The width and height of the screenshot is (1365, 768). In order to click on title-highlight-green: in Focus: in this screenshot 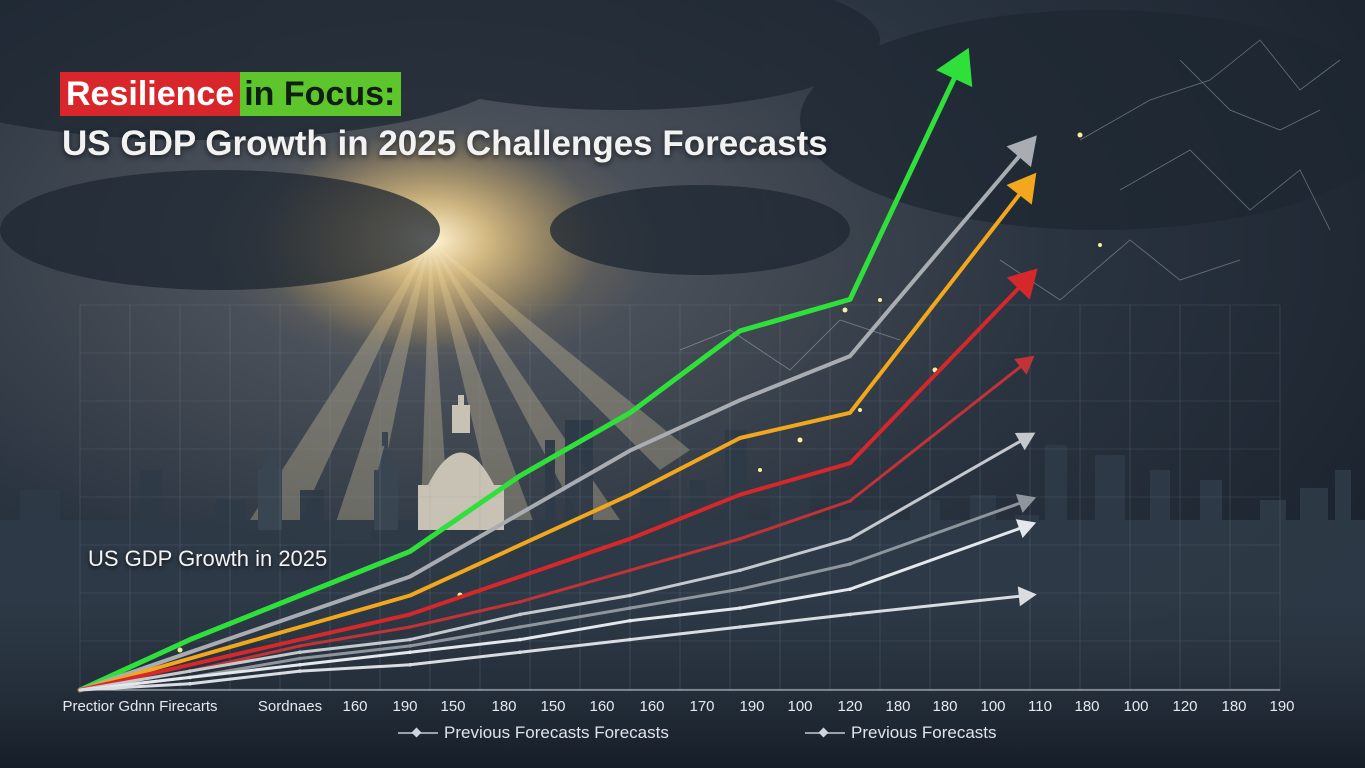, I will do `click(321, 94)`.